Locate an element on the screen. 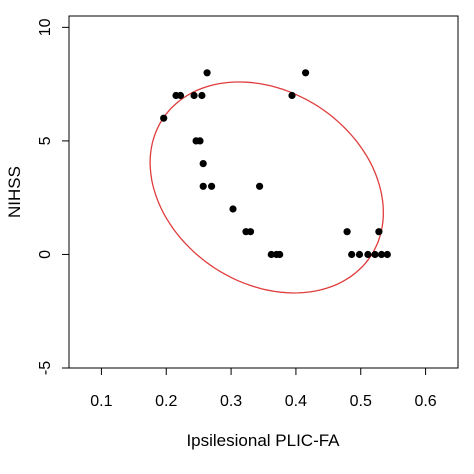 The height and width of the screenshot is (474, 474). x-tick-label: 0.1 is located at coordinates (101, 401).